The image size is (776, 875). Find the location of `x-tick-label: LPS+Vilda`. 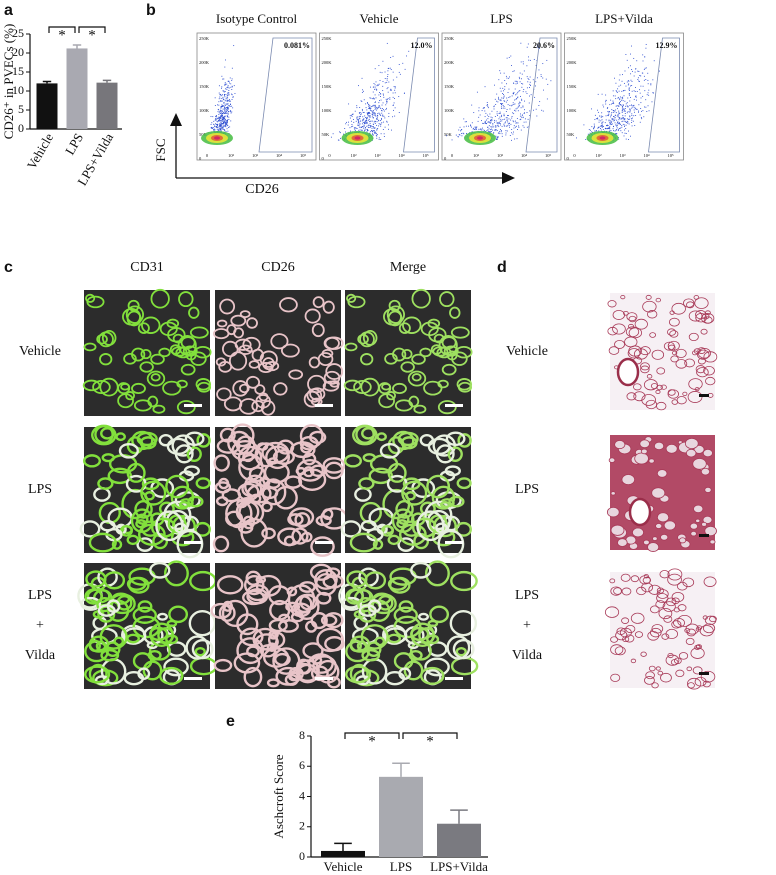

x-tick-label: LPS+Vilda is located at coordinates (459, 866).